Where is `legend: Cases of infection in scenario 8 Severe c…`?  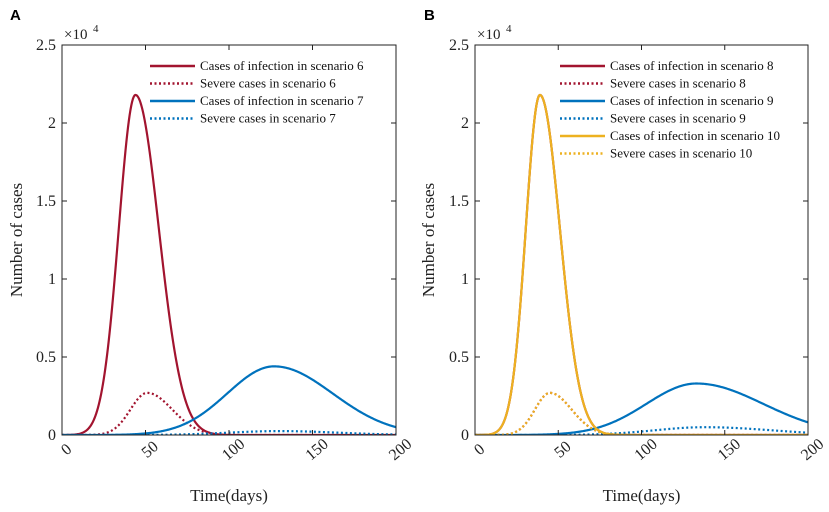
legend: Cases of infection in scenario 8 Severe c… is located at coordinates (670, 109).